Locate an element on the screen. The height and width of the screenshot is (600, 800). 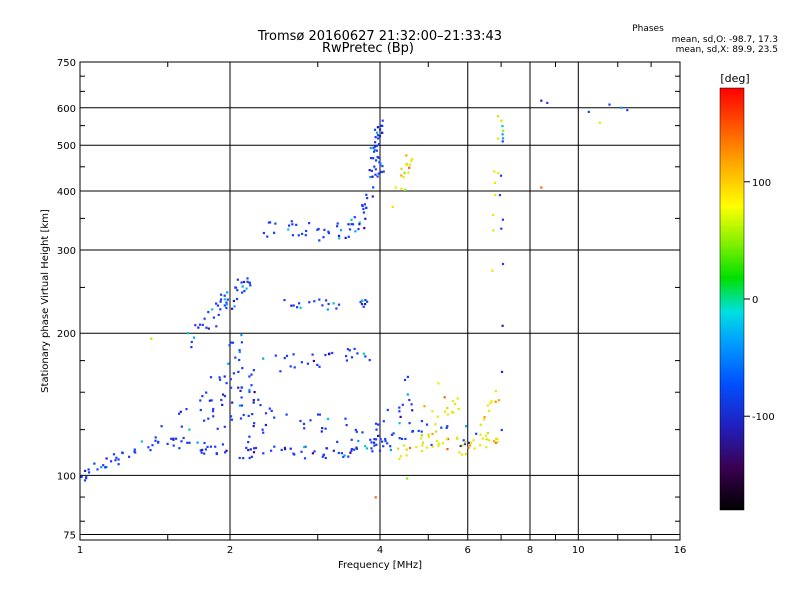
stats-o-mode: mean, sd,O: -98.7, 17.3 is located at coordinates (725, 40).